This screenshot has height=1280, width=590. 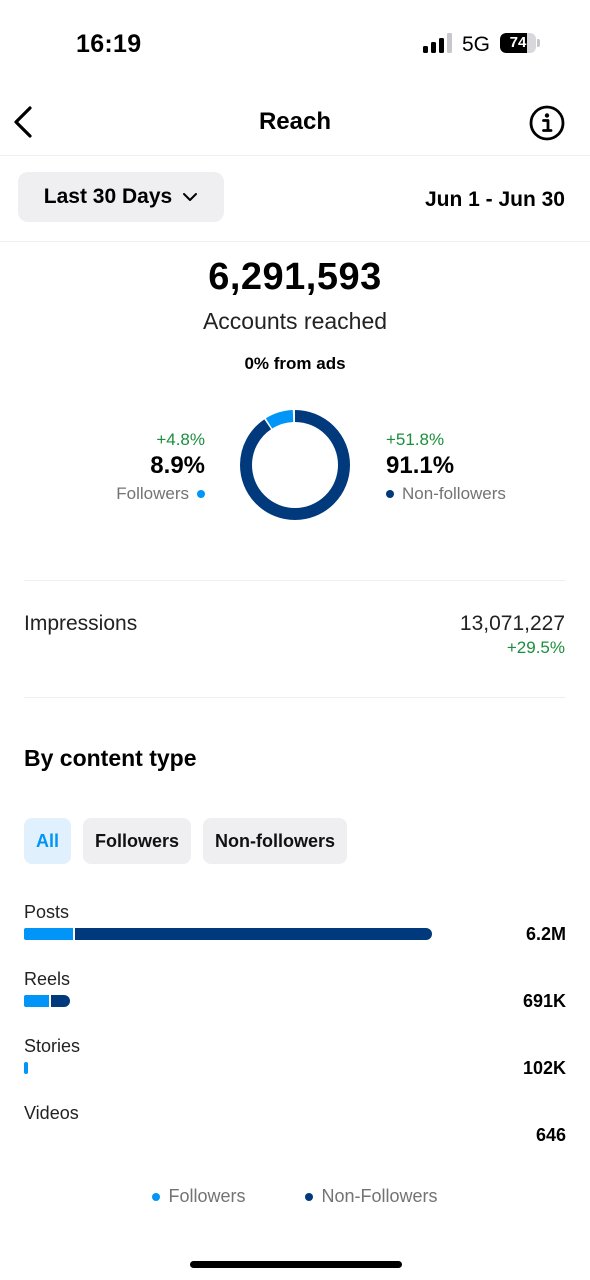 I want to click on followers-dot, so click(x=201, y=494).